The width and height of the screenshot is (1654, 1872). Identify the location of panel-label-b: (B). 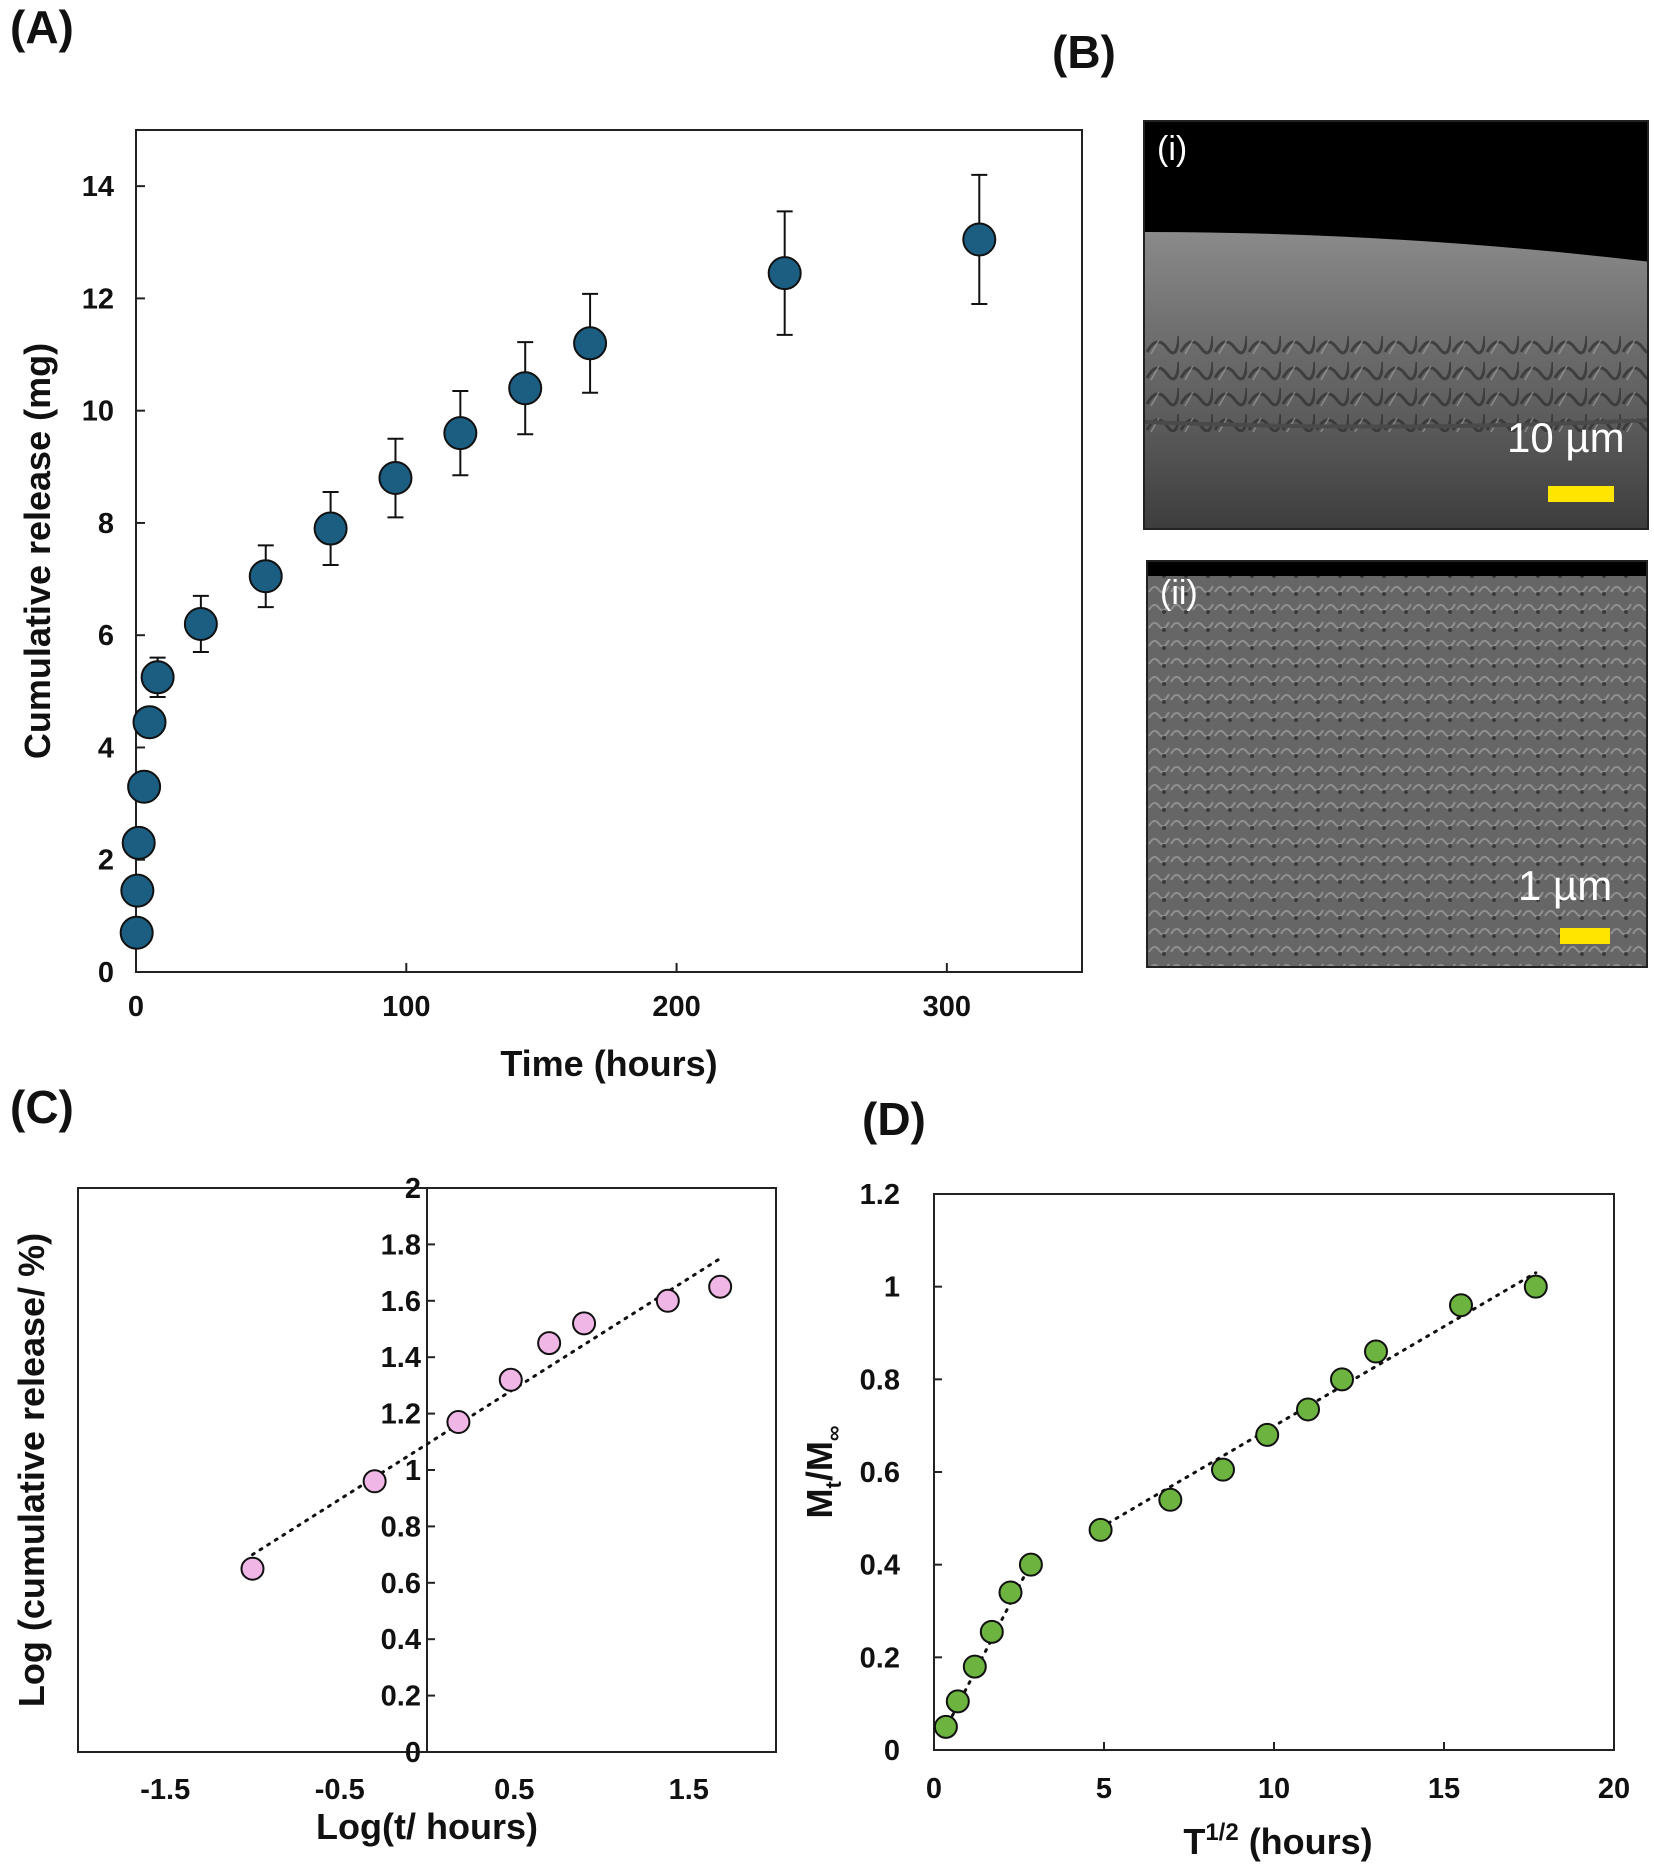
(1084, 52).